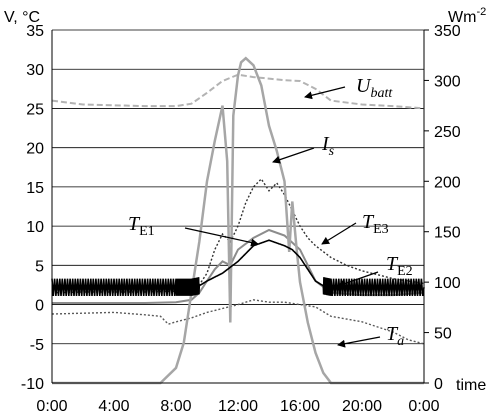 The height and width of the screenshot is (420, 494). I want to click on ta-arrow, so click(359, 342).